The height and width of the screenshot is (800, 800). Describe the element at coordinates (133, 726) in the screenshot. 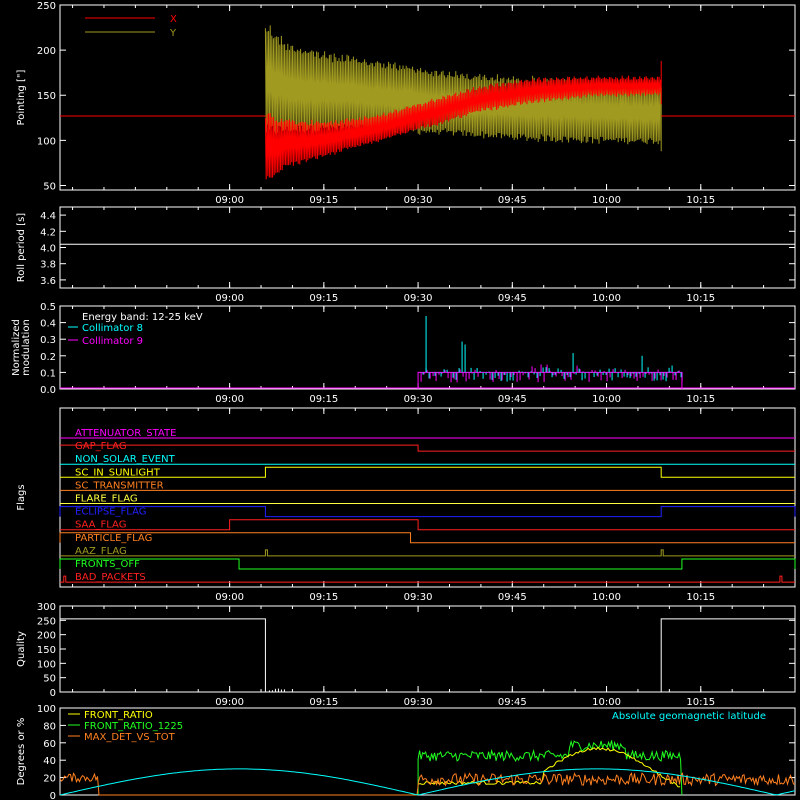

I see `legend-label: FRONT_RATIO_1225` at that location.